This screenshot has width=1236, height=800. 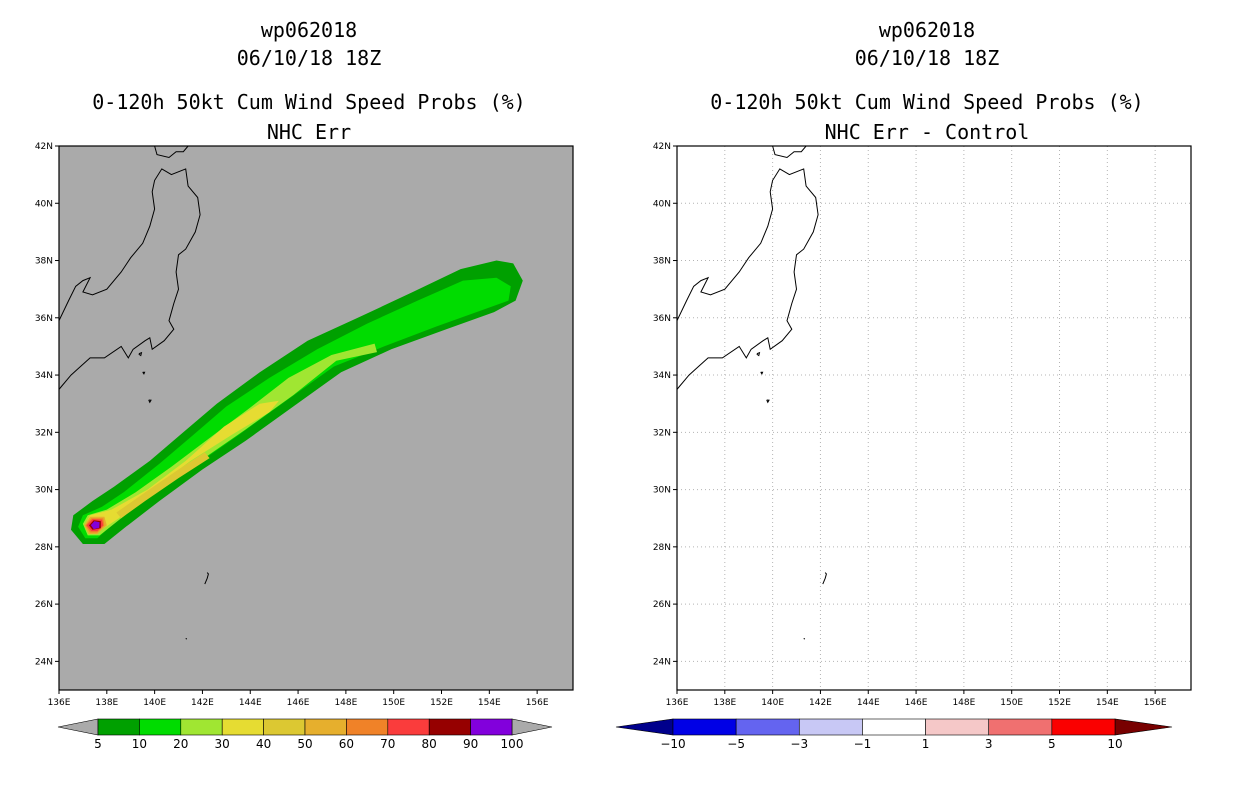 What do you see at coordinates (662, 491) in the screenshot?
I see `y-tick-label: 30N` at bounding box center [662, 491].